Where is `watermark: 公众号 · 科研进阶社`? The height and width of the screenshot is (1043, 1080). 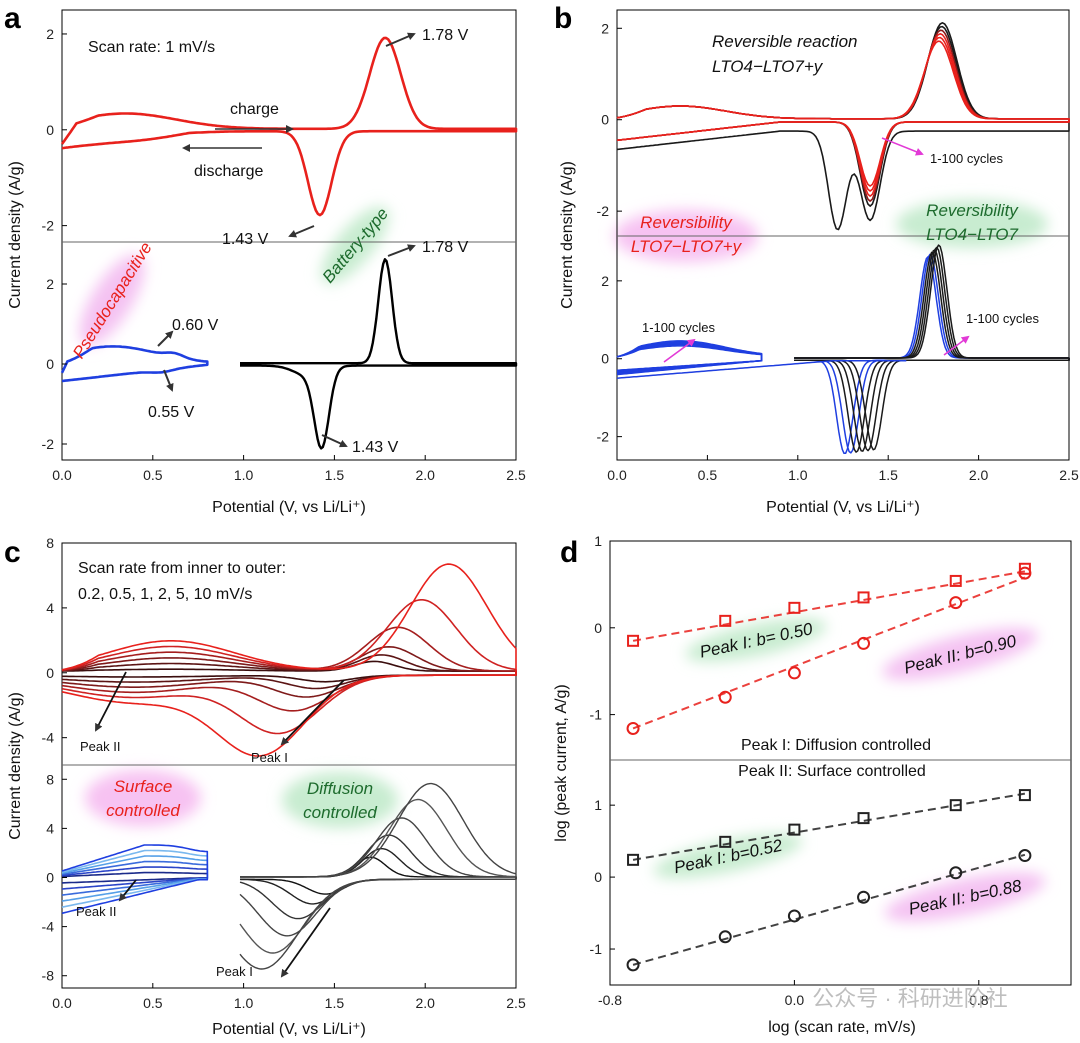 watermark: 公众号 · 科研进阶社 is located at coordinates (910, 998).